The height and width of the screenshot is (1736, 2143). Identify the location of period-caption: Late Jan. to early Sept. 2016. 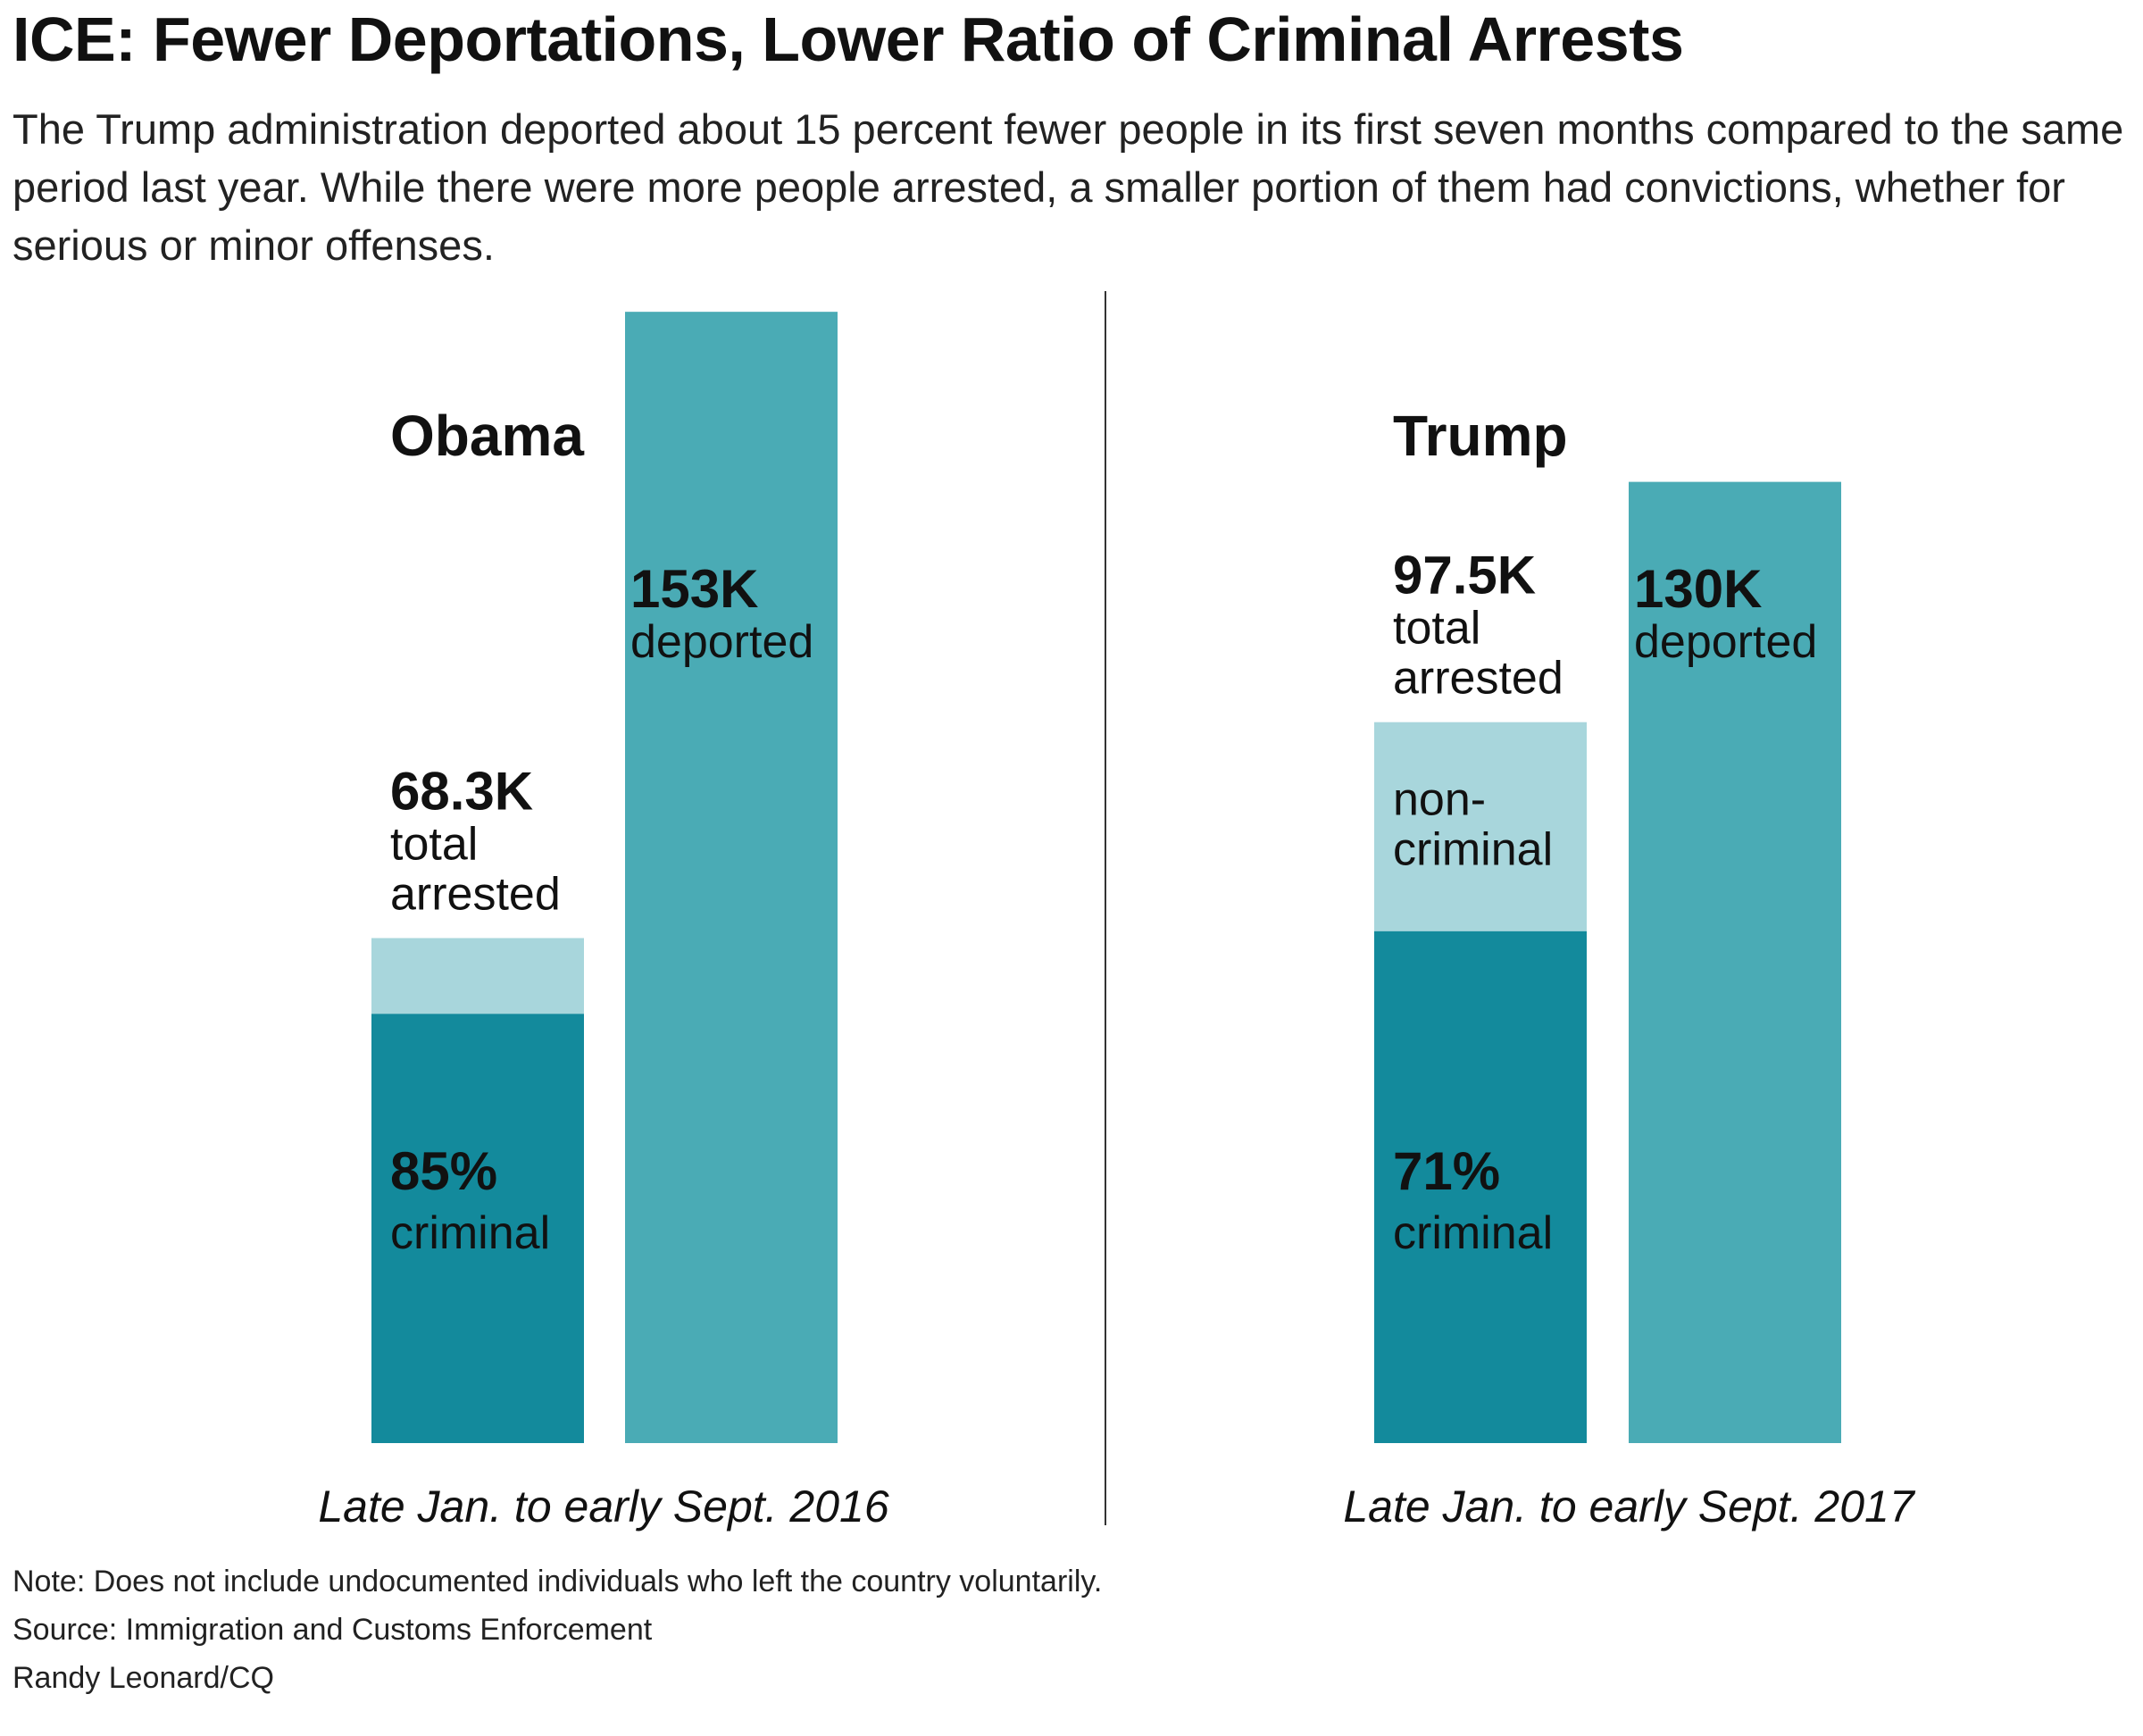
(603, 1506).